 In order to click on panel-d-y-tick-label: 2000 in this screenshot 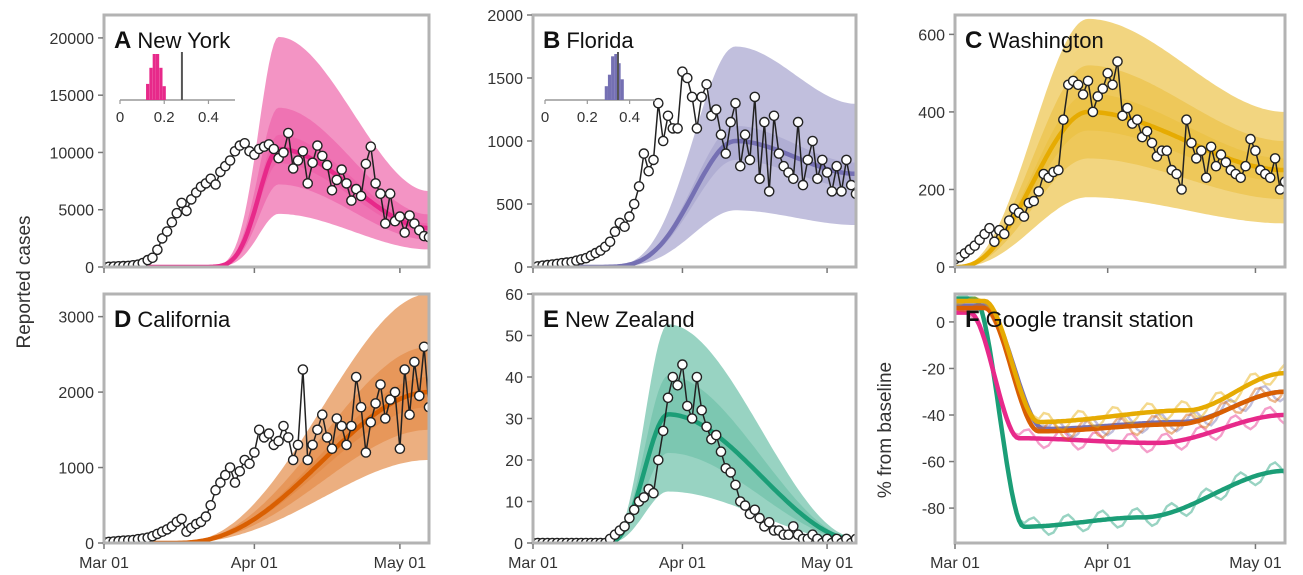, I will do `click(76, 393)`.